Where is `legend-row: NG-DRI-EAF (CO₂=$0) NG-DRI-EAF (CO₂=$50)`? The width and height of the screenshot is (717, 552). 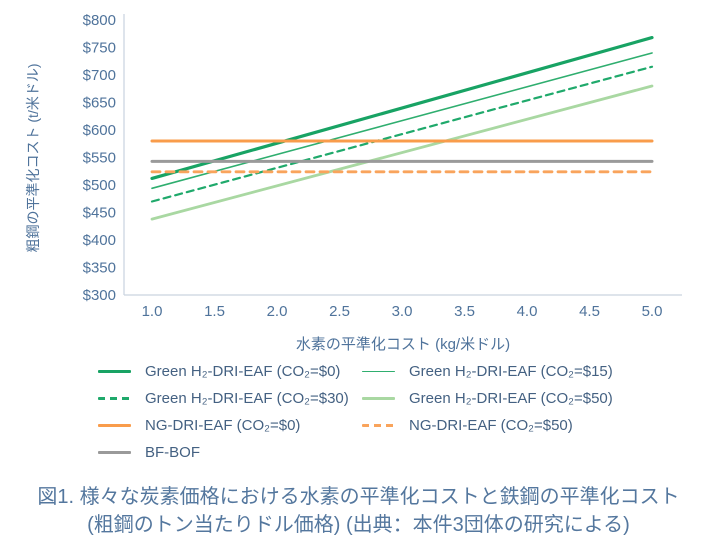
legend-row: NG-DRI-EAF (CO₂=$0) NG-DRI-EAF (CO₂=$50) is located at coordinates (398, 425).